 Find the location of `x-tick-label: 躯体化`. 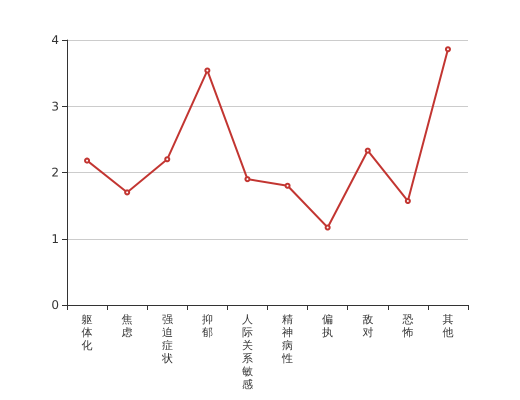

x-tick-label: 躯体化 is located at coordinates (87, 332).